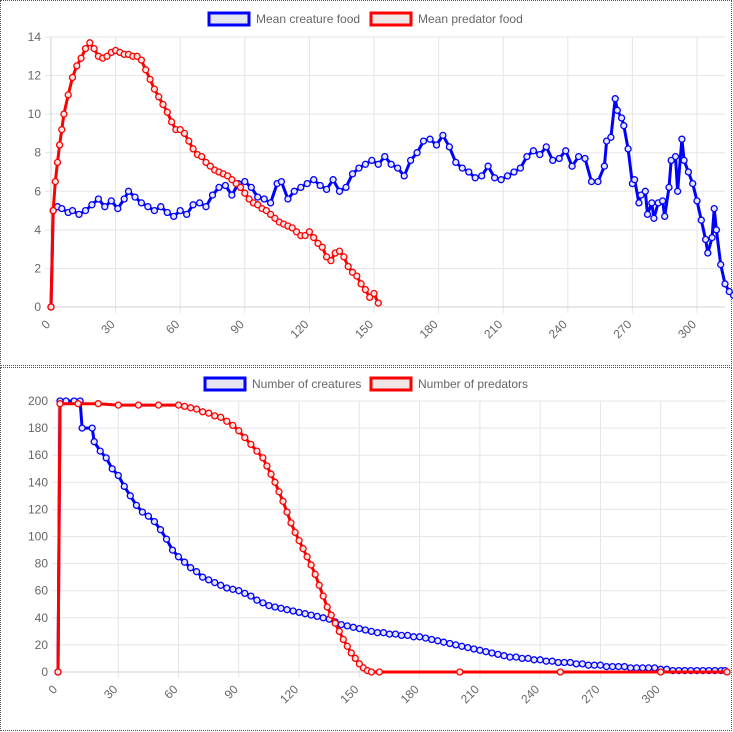 The height and width of the screenshot is (732, 733). What do you see at coordinates (493, 329) in the screenshot?
I see `x-tick-label: 210` at bounding box center [493, 329].